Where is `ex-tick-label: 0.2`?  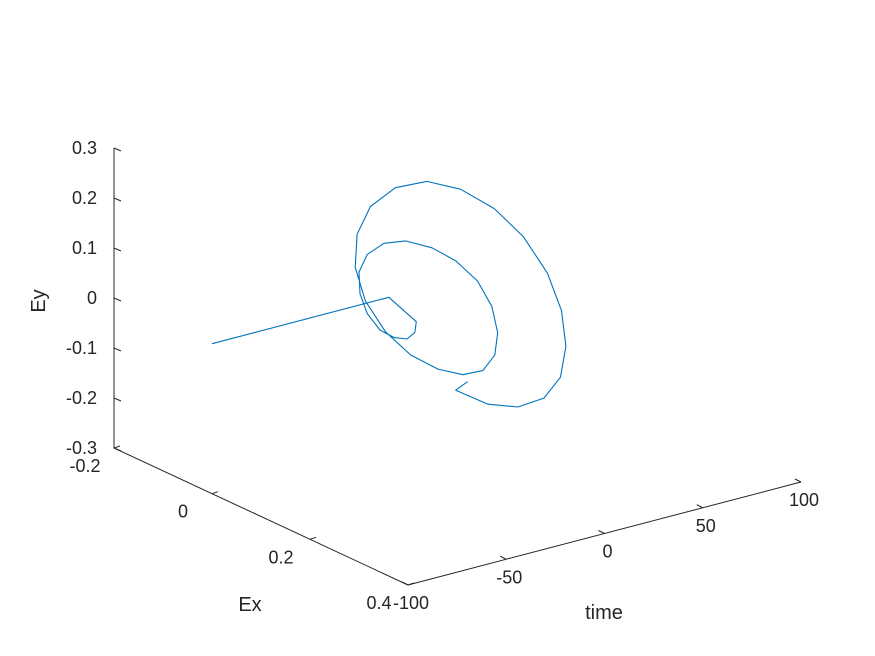 ex-tick-label: 0.2 is located at coordinates (280, 557).